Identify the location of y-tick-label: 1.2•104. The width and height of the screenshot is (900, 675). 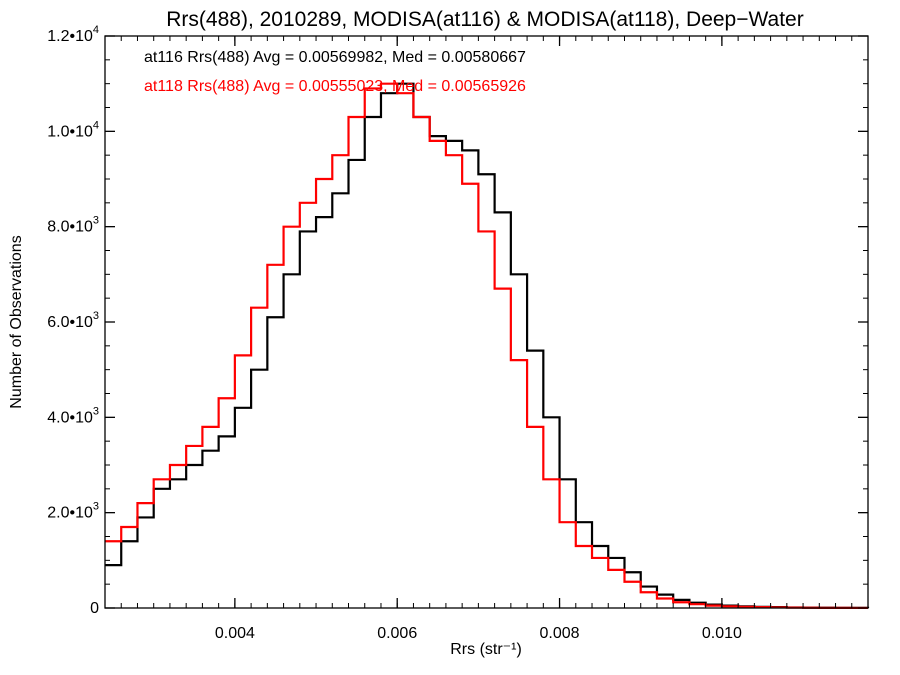
(73, 34).